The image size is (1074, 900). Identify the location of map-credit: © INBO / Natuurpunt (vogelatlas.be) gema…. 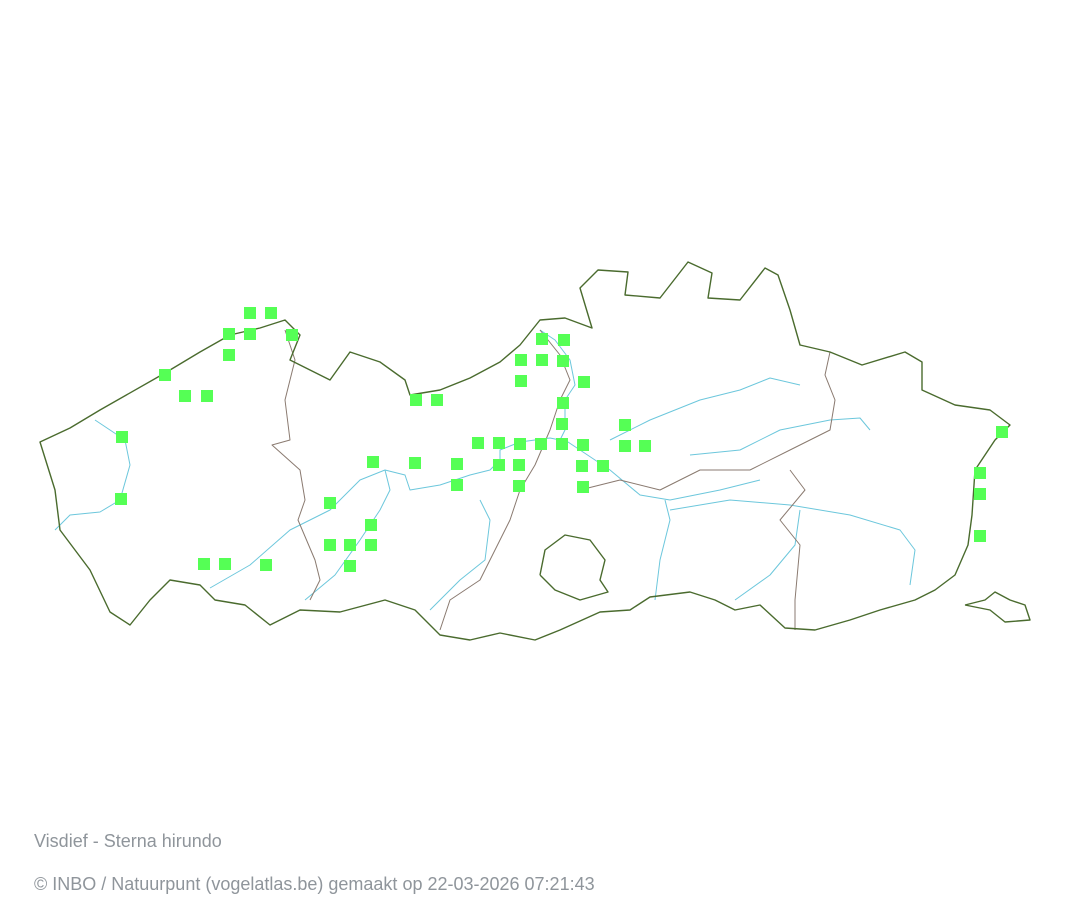
(314, 884).